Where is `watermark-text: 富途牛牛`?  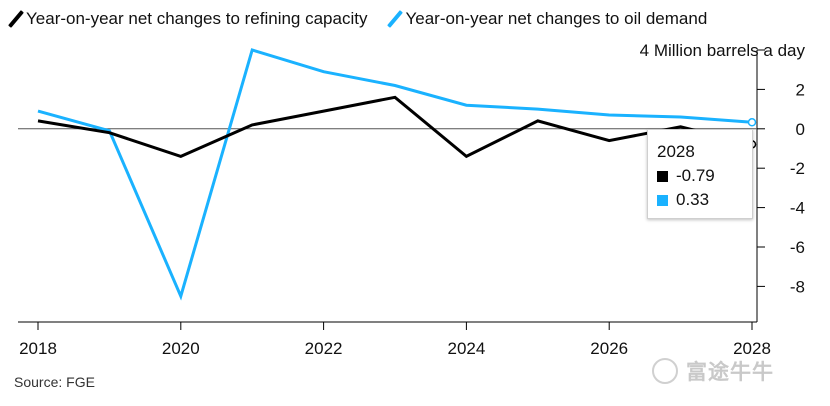 watermark-text: 富途牛牛 is located at coordinates (730, 372).